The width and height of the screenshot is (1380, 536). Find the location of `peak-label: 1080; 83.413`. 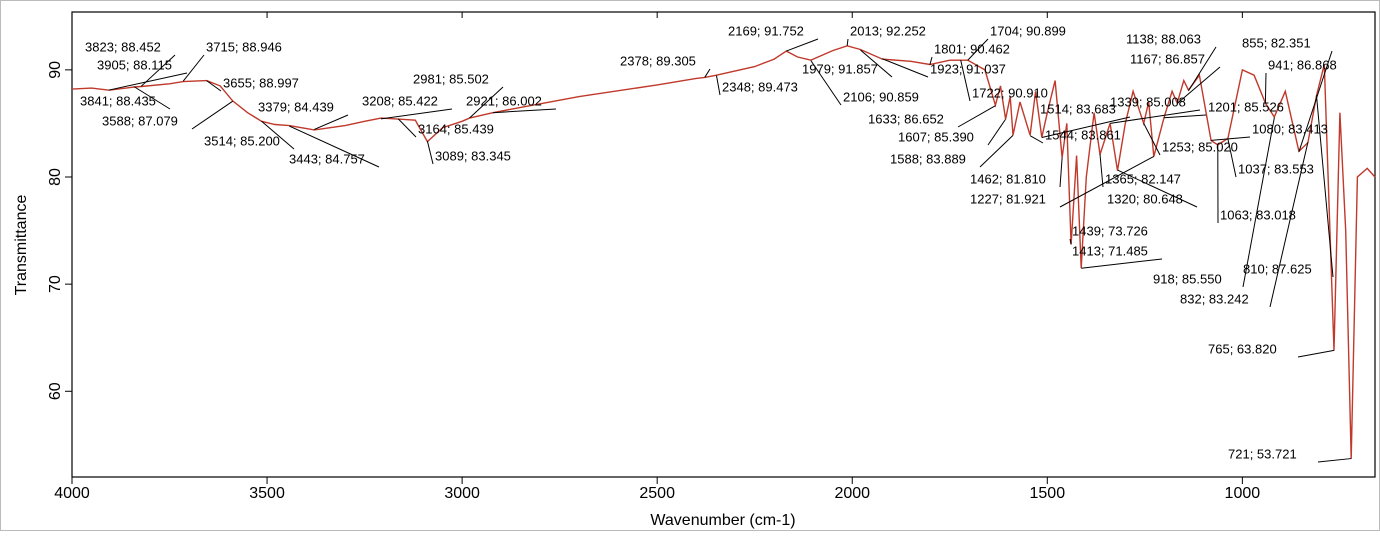

peak-label: 1080; 83.413 is located at coordinates (1290, 128).